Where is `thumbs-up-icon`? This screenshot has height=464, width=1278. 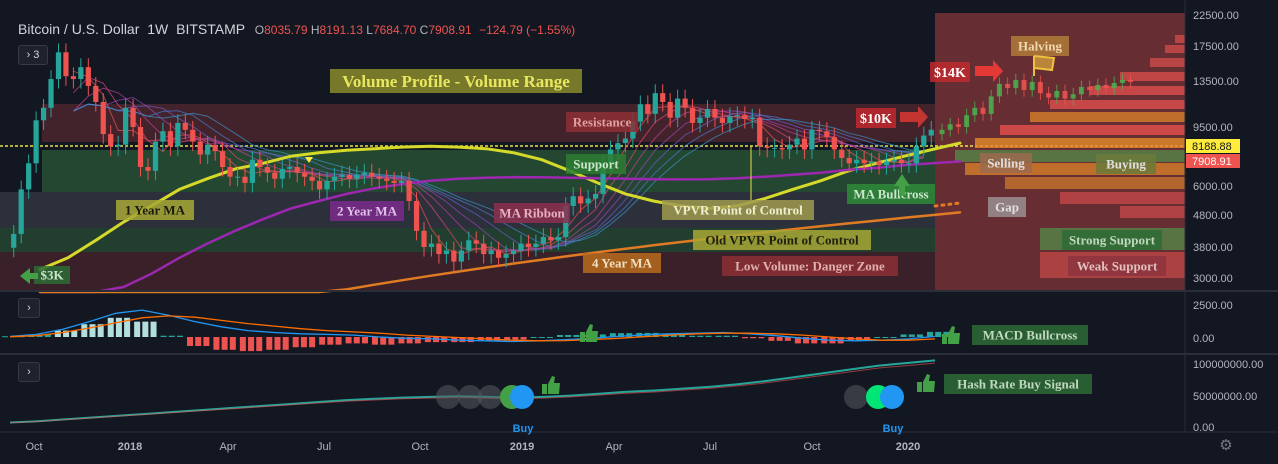 thumbs-up-icon is located at coordinates (951, 335).